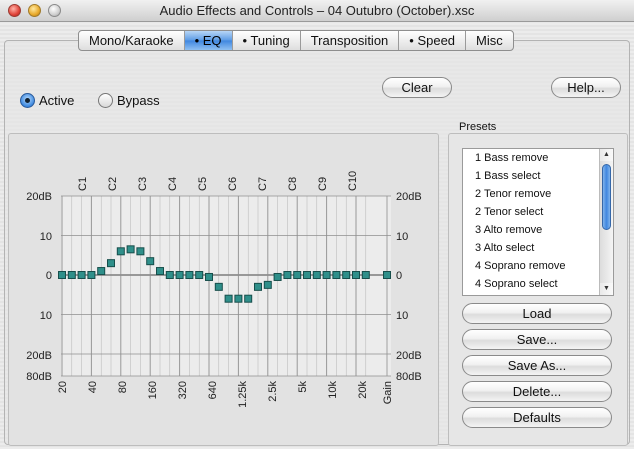 The image size is (634, 449). What do you see at coordinates (83, 184) in the screenshot?
I see `octave-label: C1` at bounding box center [83, 184].